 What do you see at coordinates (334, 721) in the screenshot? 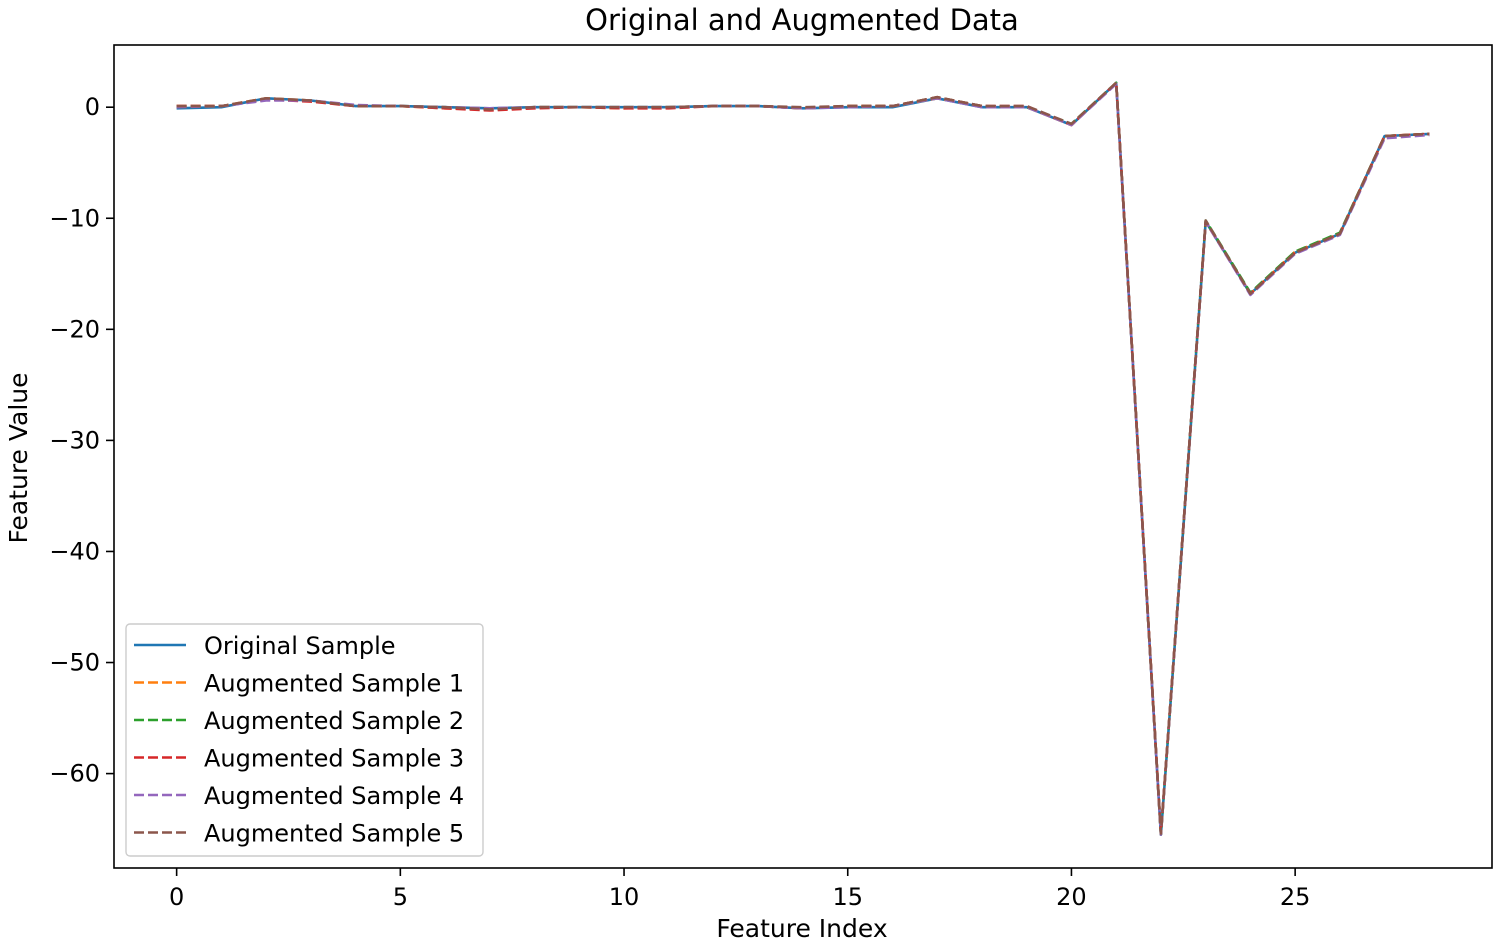
I see `legend-label: Augmented Sample 2` at bounding box center [334, 721].